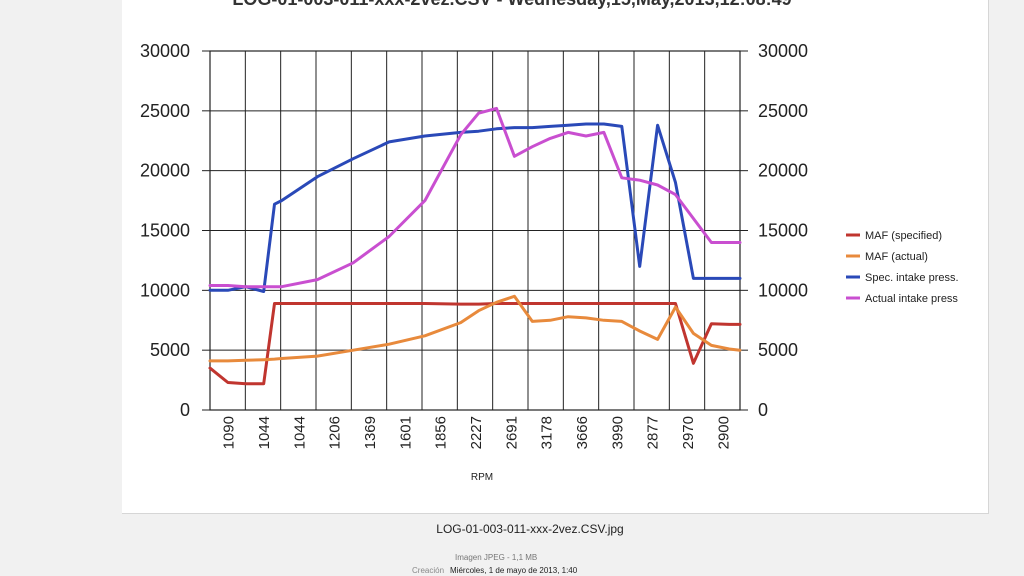  I want to click on x-tick-label: 2970, so click(688, 432).